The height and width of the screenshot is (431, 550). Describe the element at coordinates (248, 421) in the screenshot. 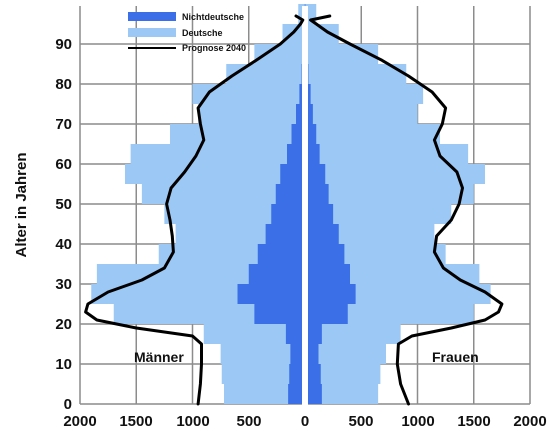

I see `x-tick-label-left-500: 500` at that location.